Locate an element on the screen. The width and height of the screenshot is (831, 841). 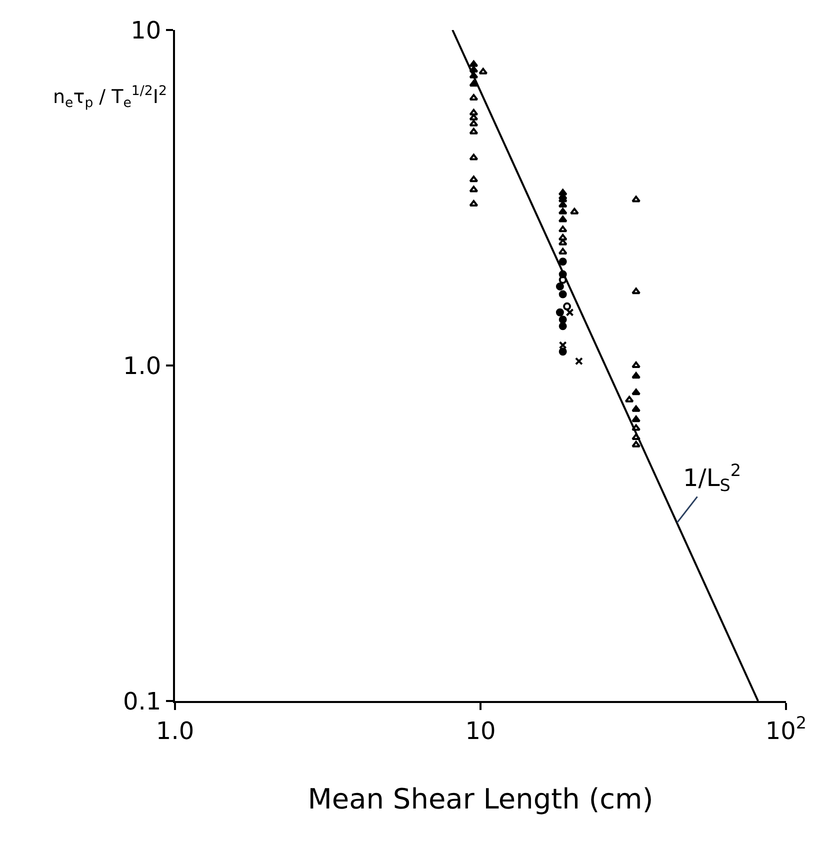
x-axis-title: Mean Shear Length (cm) is located at coordinates (481, 799).